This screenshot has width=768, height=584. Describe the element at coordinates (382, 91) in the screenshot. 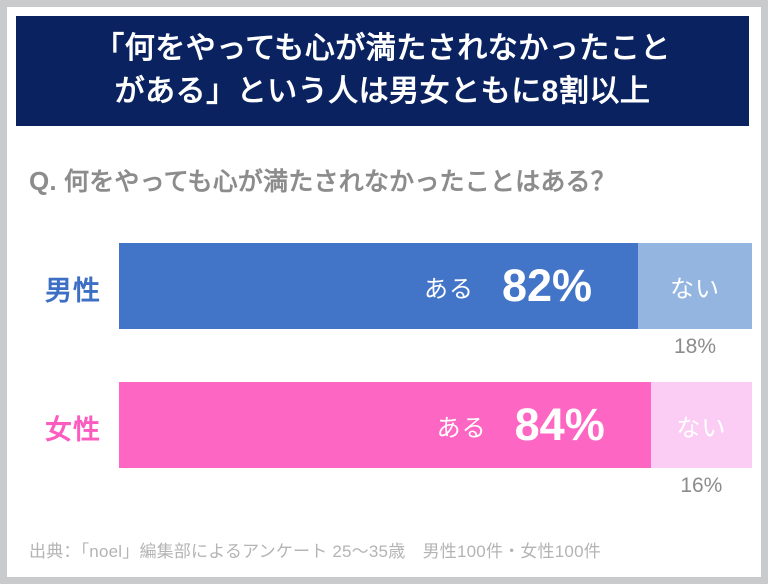

I see `headline-line-2: がある」という人は男女ともに8割以上` at that location.